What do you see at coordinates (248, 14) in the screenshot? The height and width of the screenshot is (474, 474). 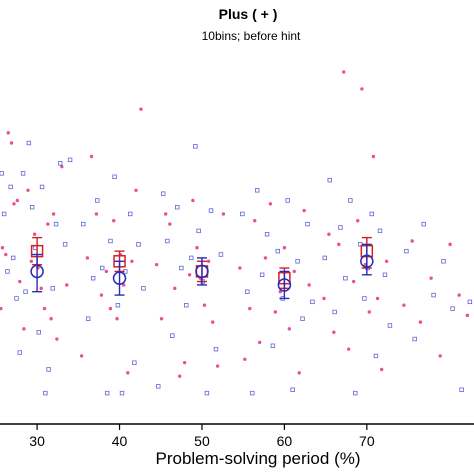 I see `chart-title: Plus ( + )` at bounding box center [248, 14].